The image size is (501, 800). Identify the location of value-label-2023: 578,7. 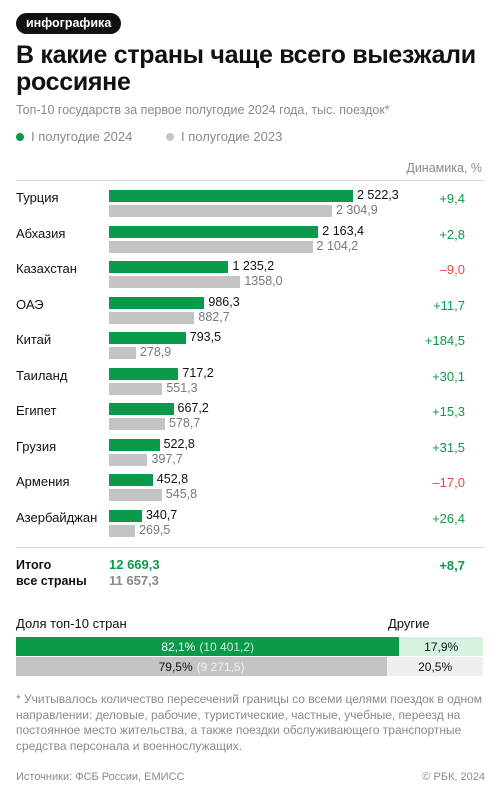
(184, 423).